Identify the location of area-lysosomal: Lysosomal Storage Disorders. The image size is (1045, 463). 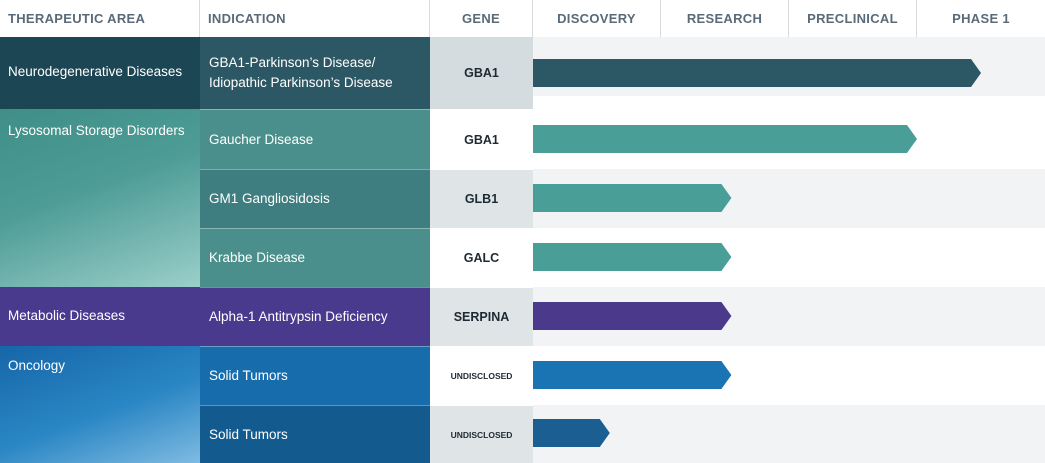
(100, 198).